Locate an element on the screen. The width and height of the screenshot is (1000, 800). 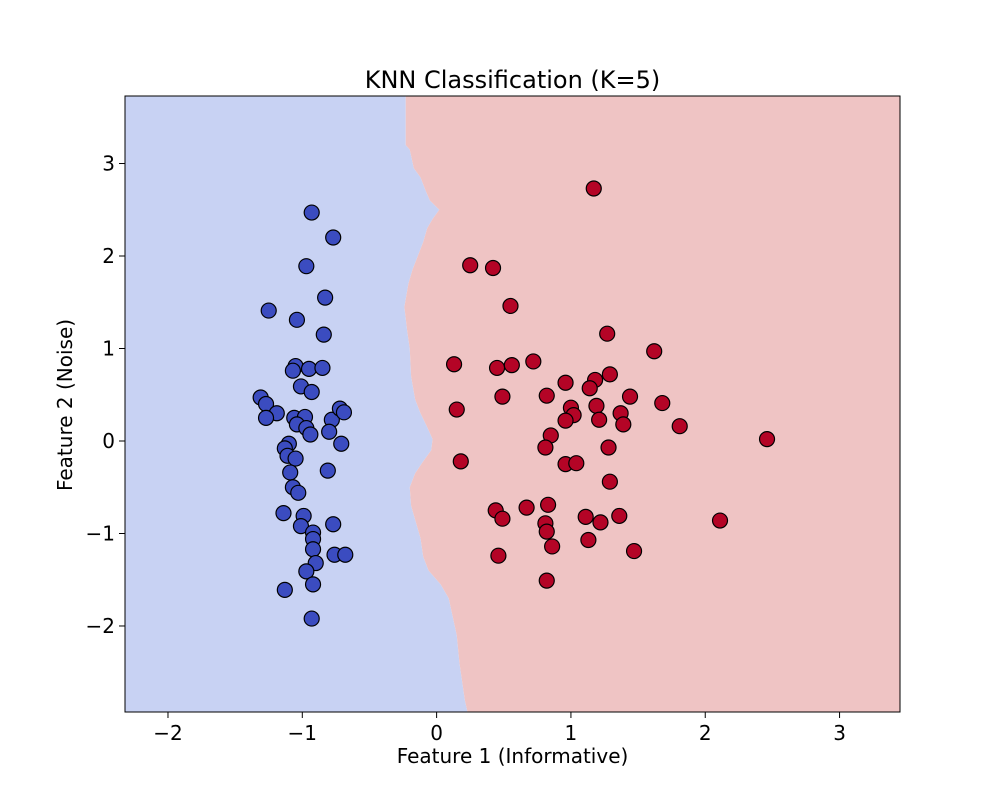
y-tick-label: 3 is located at coordinates (108, 164).